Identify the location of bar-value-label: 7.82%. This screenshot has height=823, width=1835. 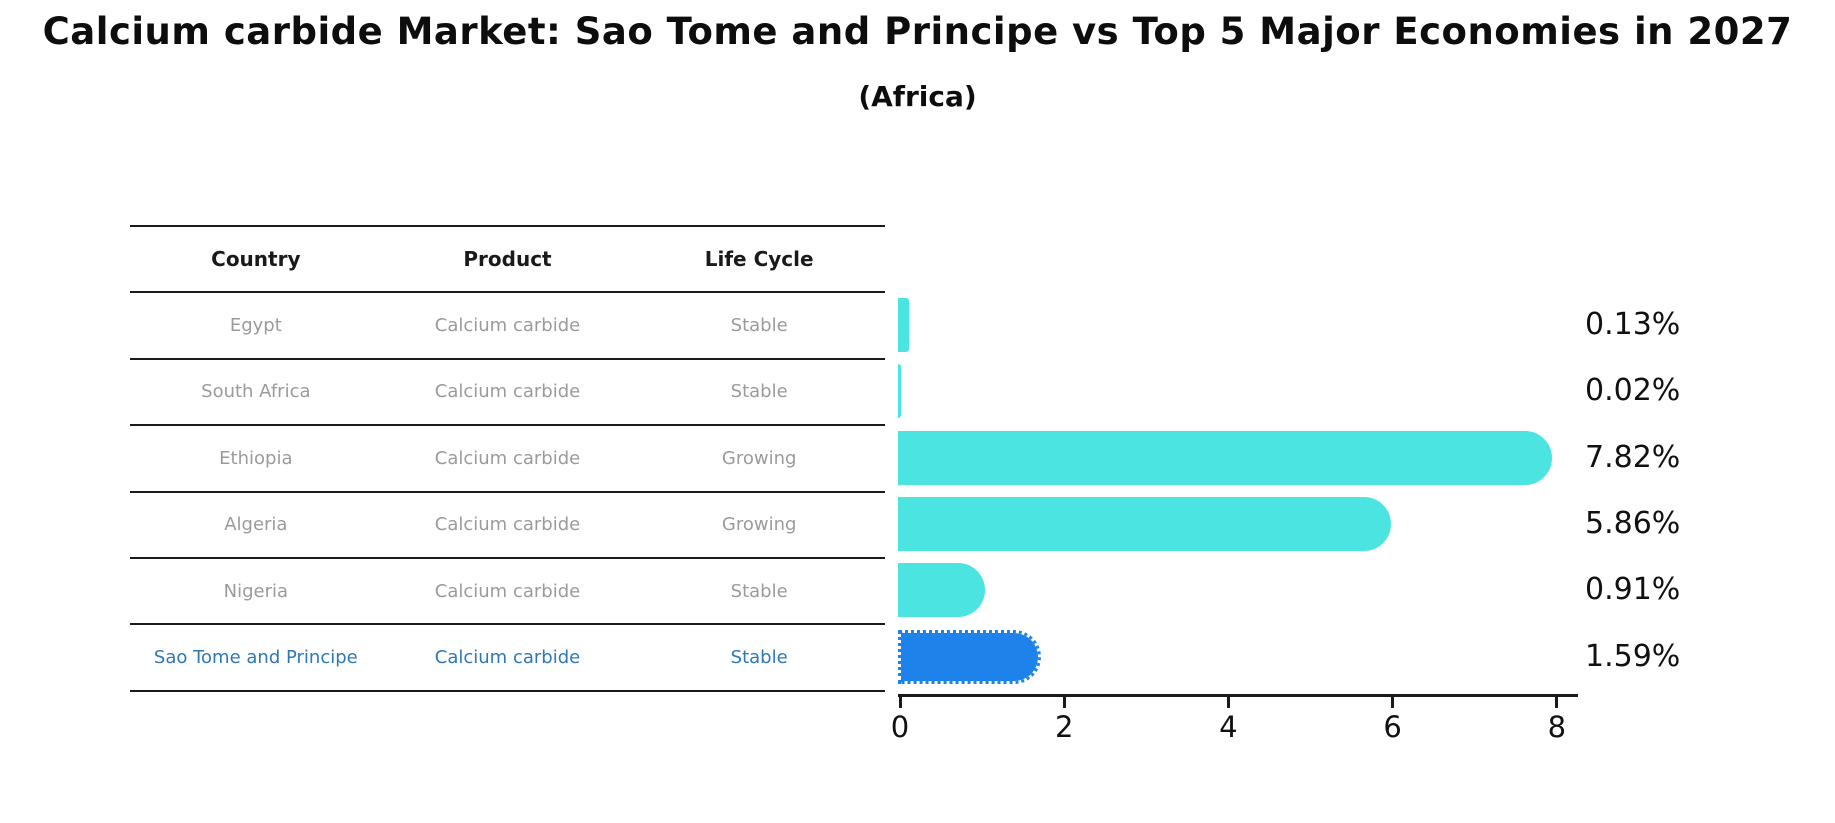
(1633, 457).